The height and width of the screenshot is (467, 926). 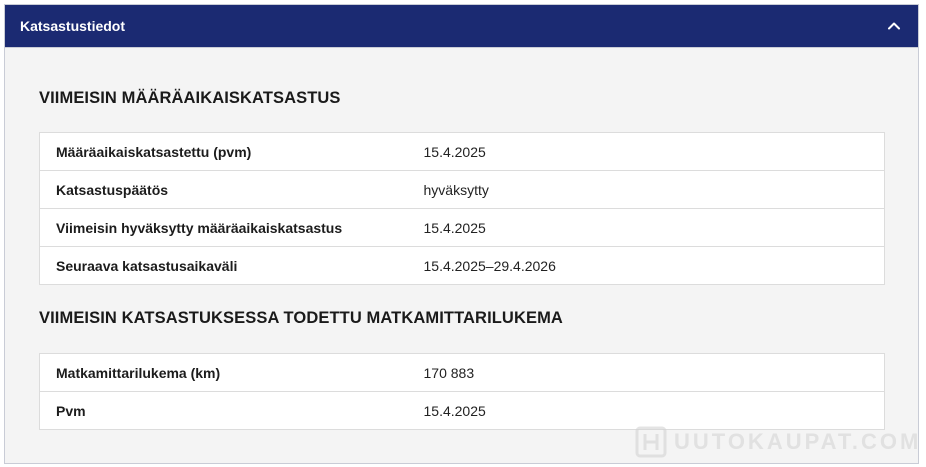 I want to click on watermark-text: UUTOKAUPAT.COM, so click(x=798, y=441).